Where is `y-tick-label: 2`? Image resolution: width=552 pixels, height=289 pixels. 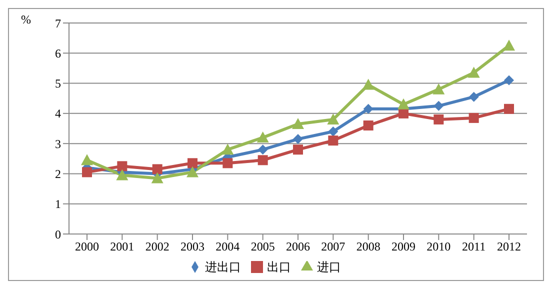 y-tick-label: 2 is located at coordinates (58, 173).